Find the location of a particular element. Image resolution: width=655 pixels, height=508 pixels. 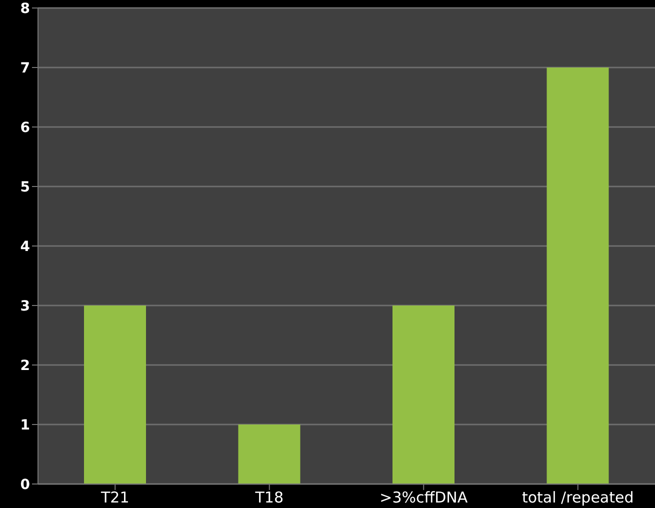

x-tick-label: total /repeated is located at coordinates (578, 497).